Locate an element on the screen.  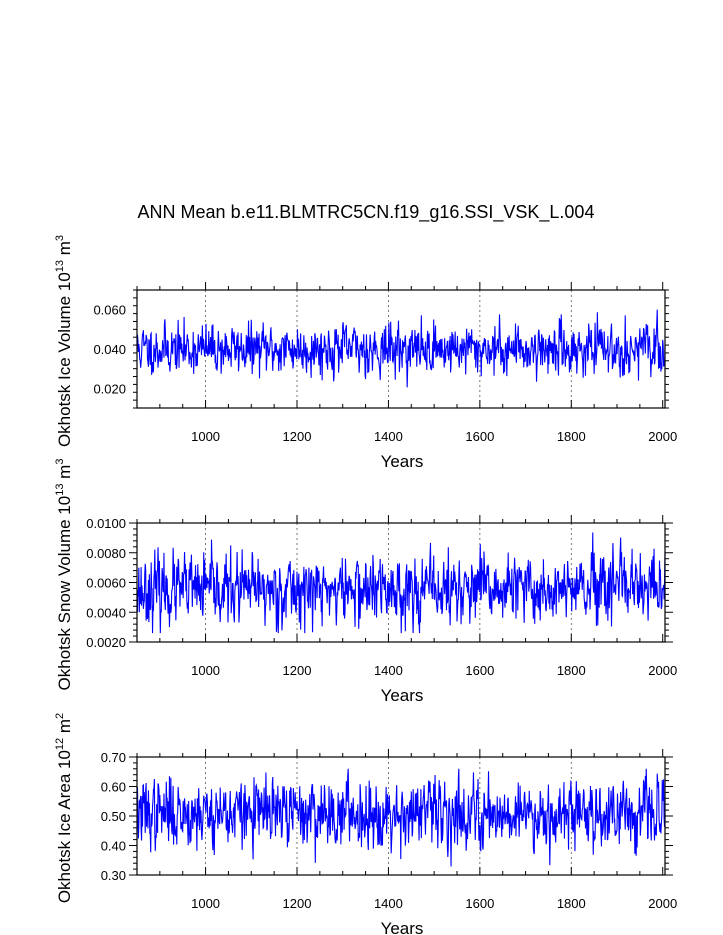
series-line-snow-volume is located at coordinates (401, 583).